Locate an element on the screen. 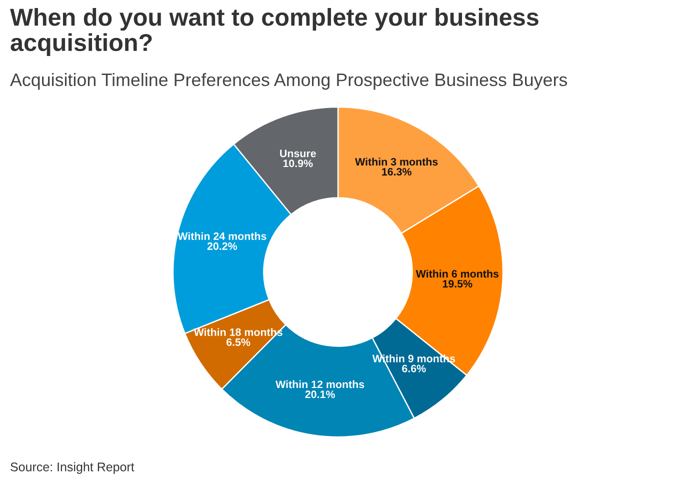 Image resolution: width=676 pixels, height=490 pixels. source-note: Source: Insight Report is located at coordinates (72, 468).